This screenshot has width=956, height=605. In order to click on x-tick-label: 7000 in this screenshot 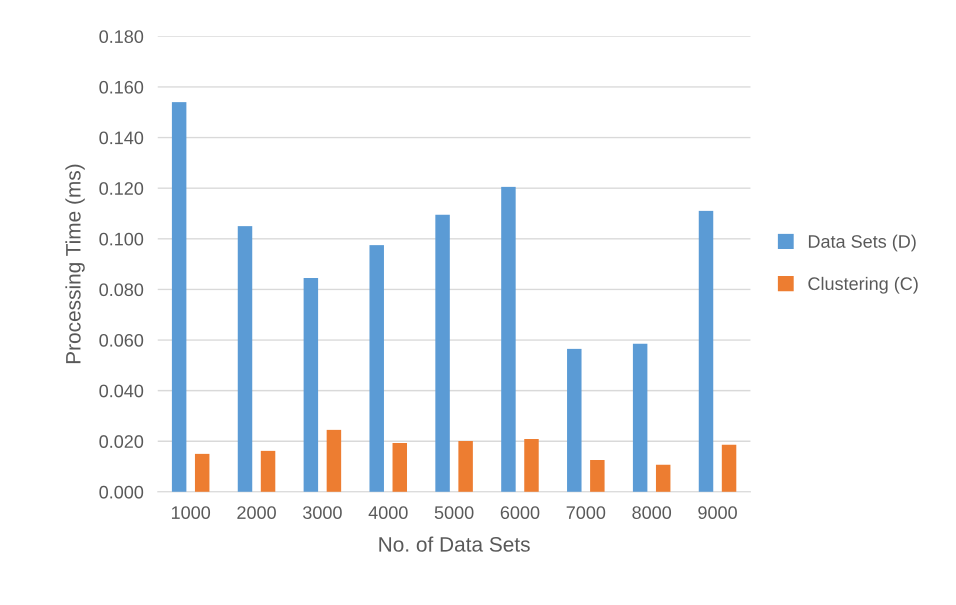, I will do `click(586, 513)`.